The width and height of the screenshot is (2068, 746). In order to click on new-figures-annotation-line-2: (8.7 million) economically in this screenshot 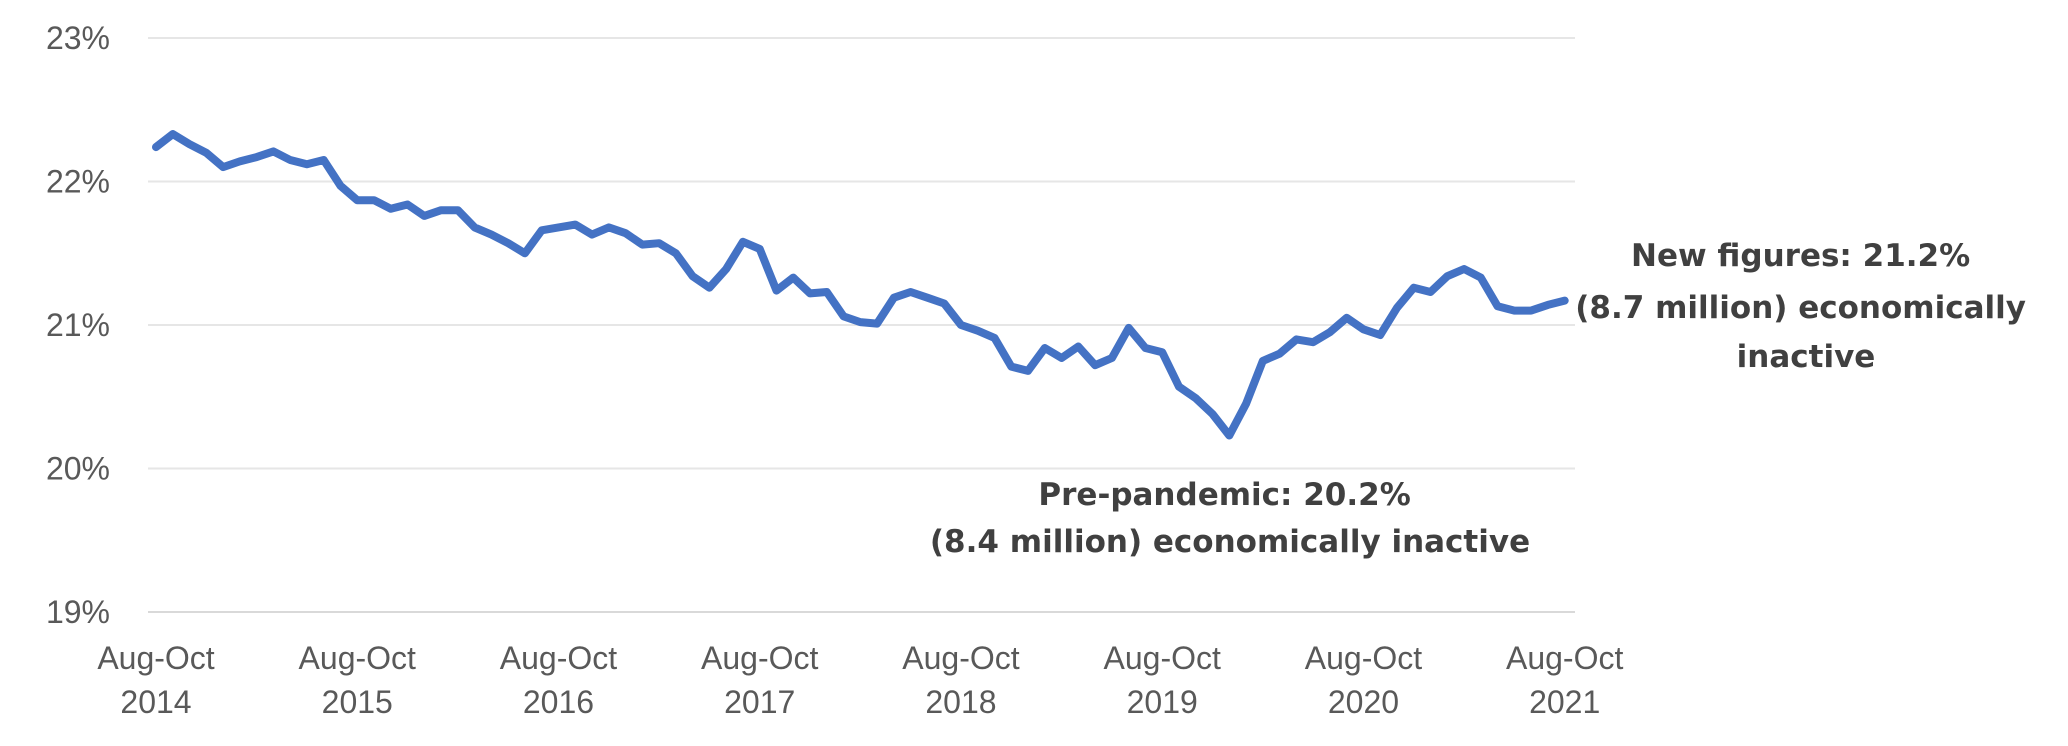, I will do `click(1800, 308)`.